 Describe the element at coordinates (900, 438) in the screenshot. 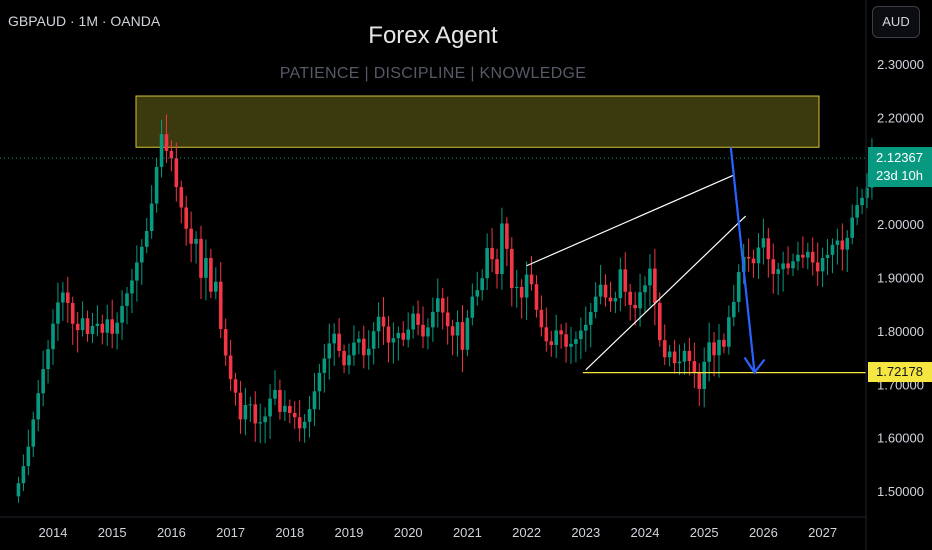

I see `y-tick-label: 1.60000` at that location.